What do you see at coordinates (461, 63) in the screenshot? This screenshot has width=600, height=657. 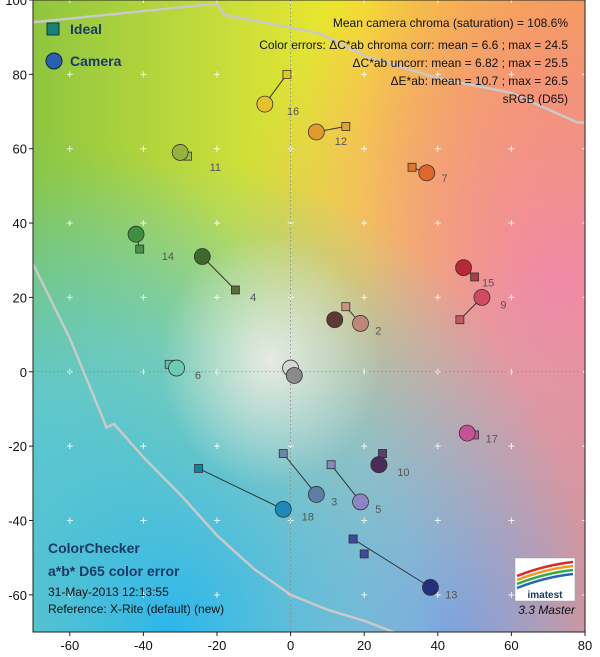 I see `annotation-chroma-uncorr: ΔC*ab uncorr: mean = 6.82 ; max = 25.5` at bounding box center [461, 63].